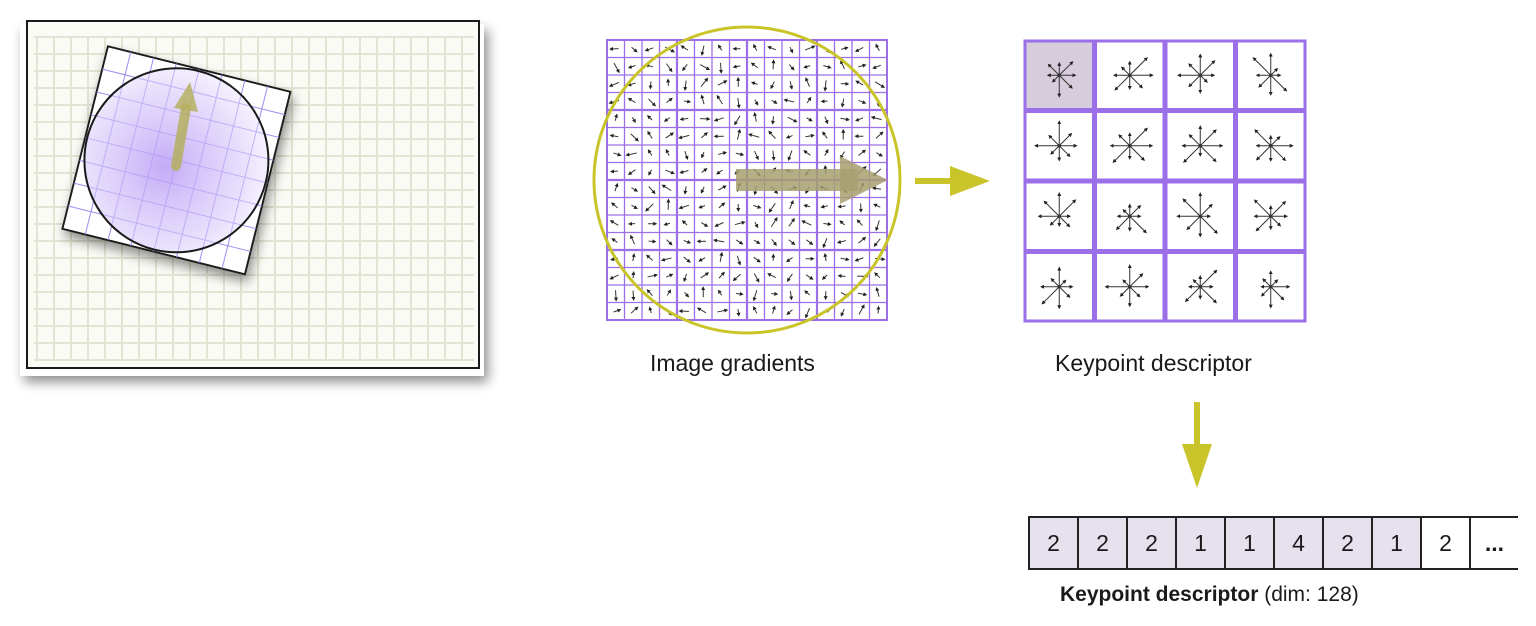 This screenshot has height=626, width=1536. I want to click on image-gradients-panel, so click(747, 180).